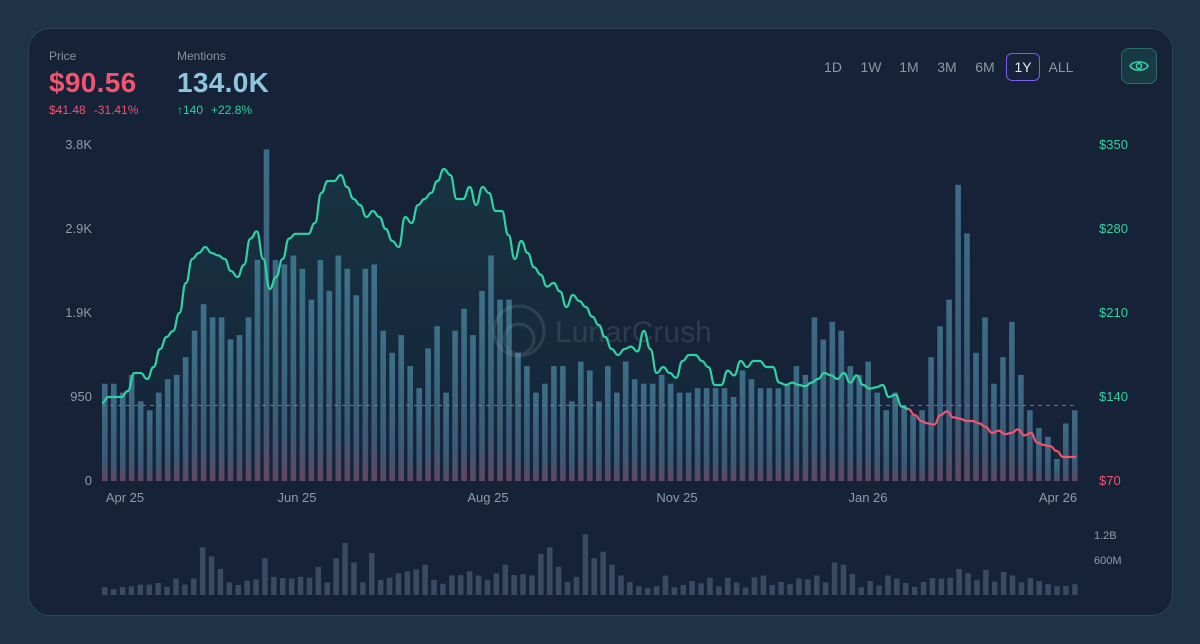 The height and width of the screenshot is (644, 1200). Describe the element at coordinates (591, 497) in the screenshot. I see `x-axis: Apr 25 Jun 25 Aug 25 Nov 25 Jan 26 Apr 26` at that location.